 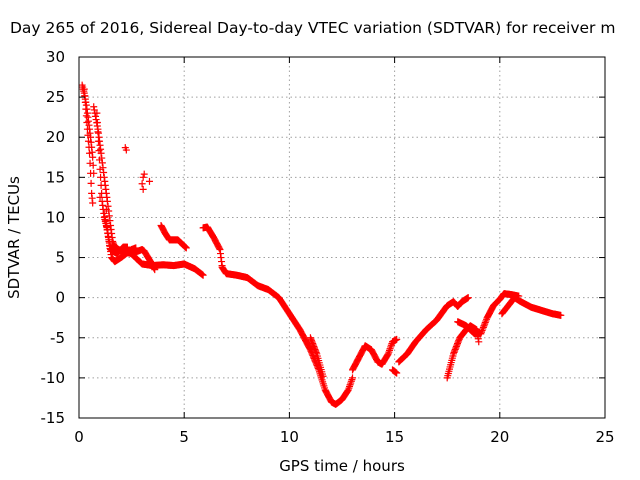 I want to click on y-tick-label: 30, so click(x=55, y=57).